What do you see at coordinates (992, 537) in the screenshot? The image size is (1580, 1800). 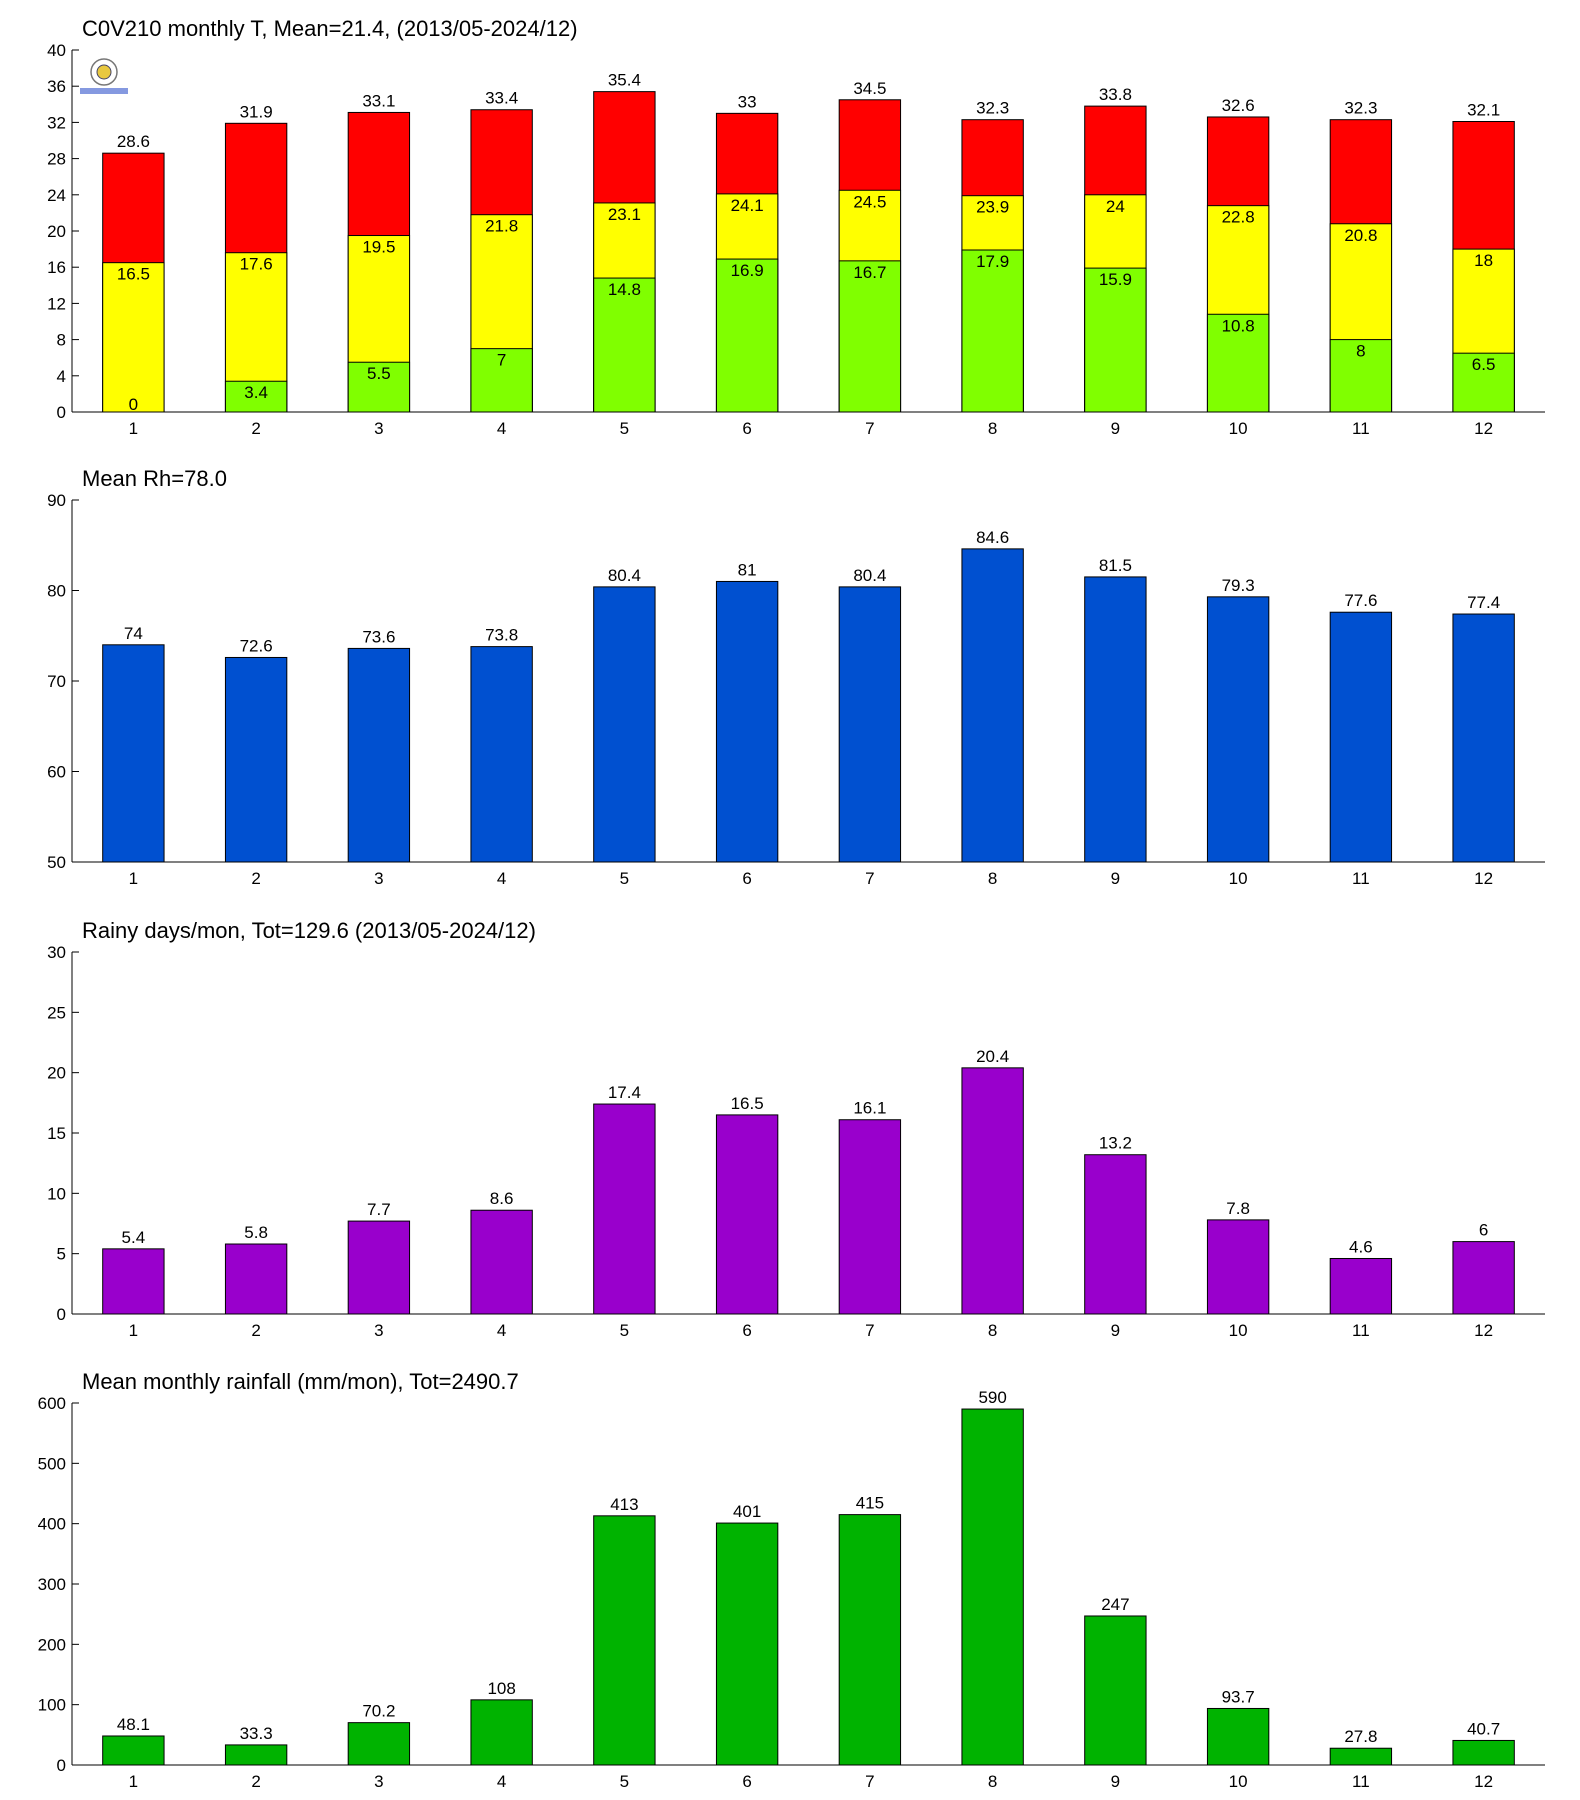 I see `value-label: 84.6` at bounding box center [992, 537].